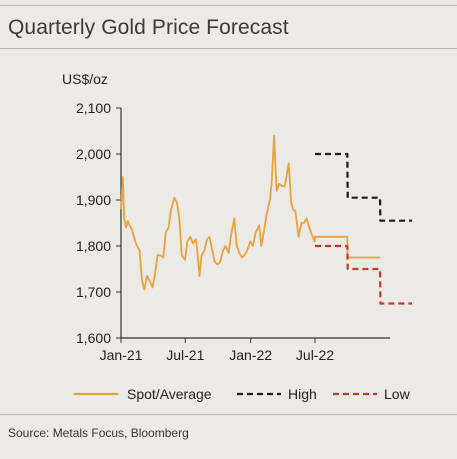 The width and height of the screenshot is (457, 459). I want to click on x-tick-label: Jan-22, so click(250, 355).